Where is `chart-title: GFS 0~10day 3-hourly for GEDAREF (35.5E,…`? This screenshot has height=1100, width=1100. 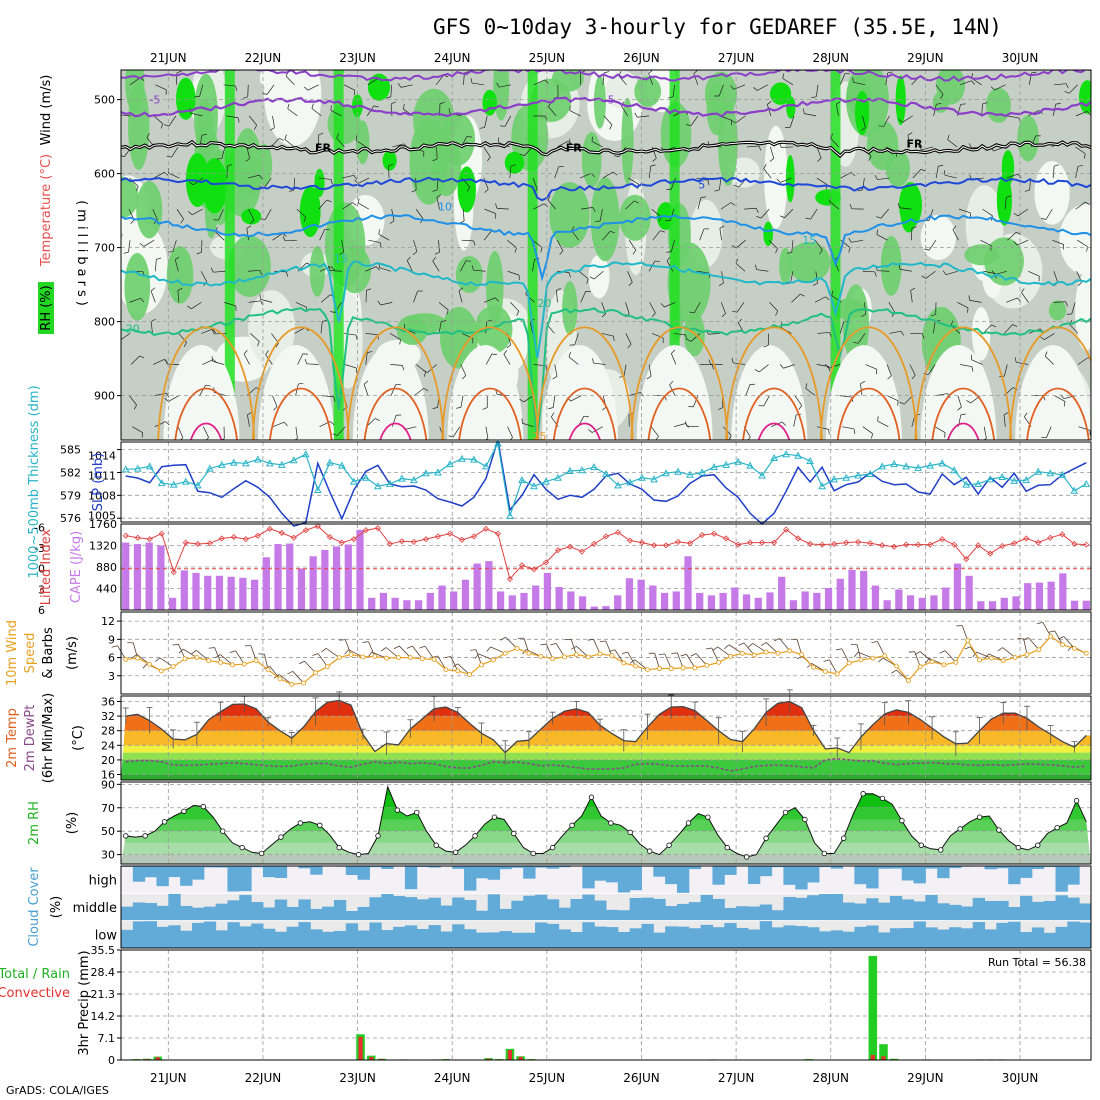
chart-title: GFS 0~10day 3-hourly for GEDAREF (35.5E,… is located at coordinates (717, 27).